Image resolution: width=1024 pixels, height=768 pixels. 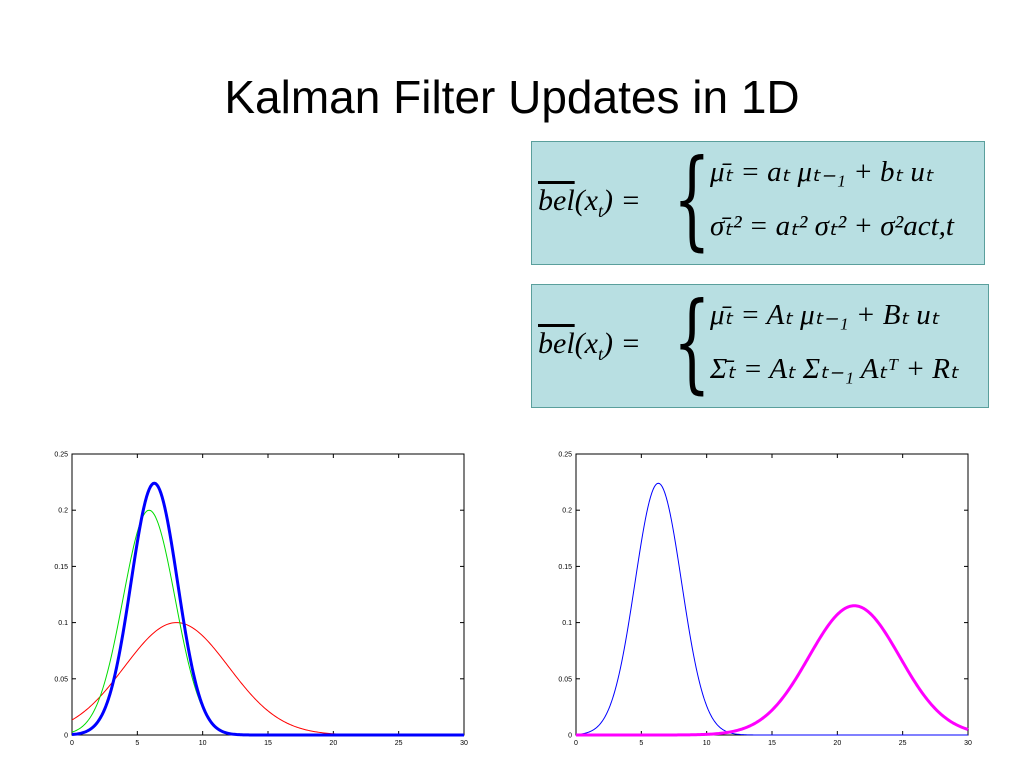 I want to click on mean-update-equation: μ̄ₜ = Aₜ μₜ₋₁ + Bₜ uₜ, so click(x=825, y=315).